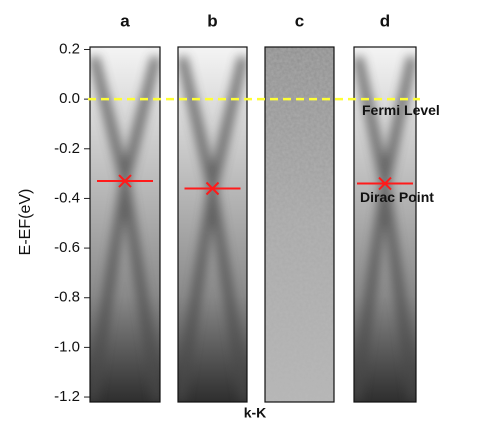 This screenshot has width=483, height=429. I want to click on annotation: Dirac Point, so click(397, 197).